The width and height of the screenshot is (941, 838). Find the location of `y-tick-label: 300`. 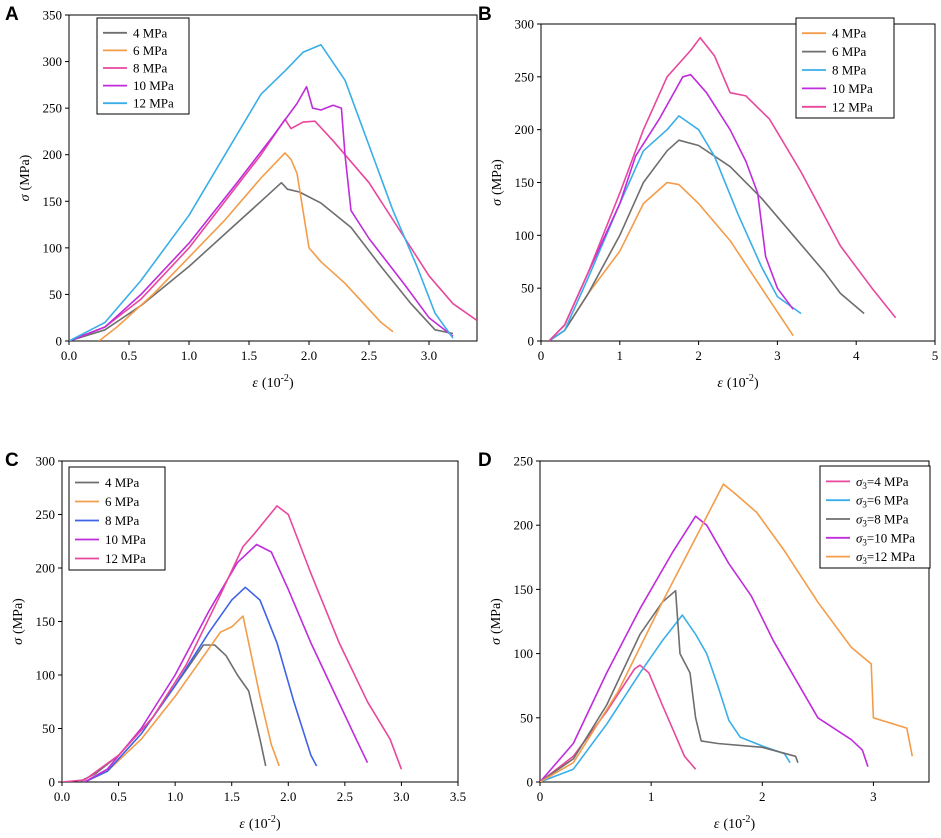

y-tick-label: 300 is located at coordinates (525, 24).